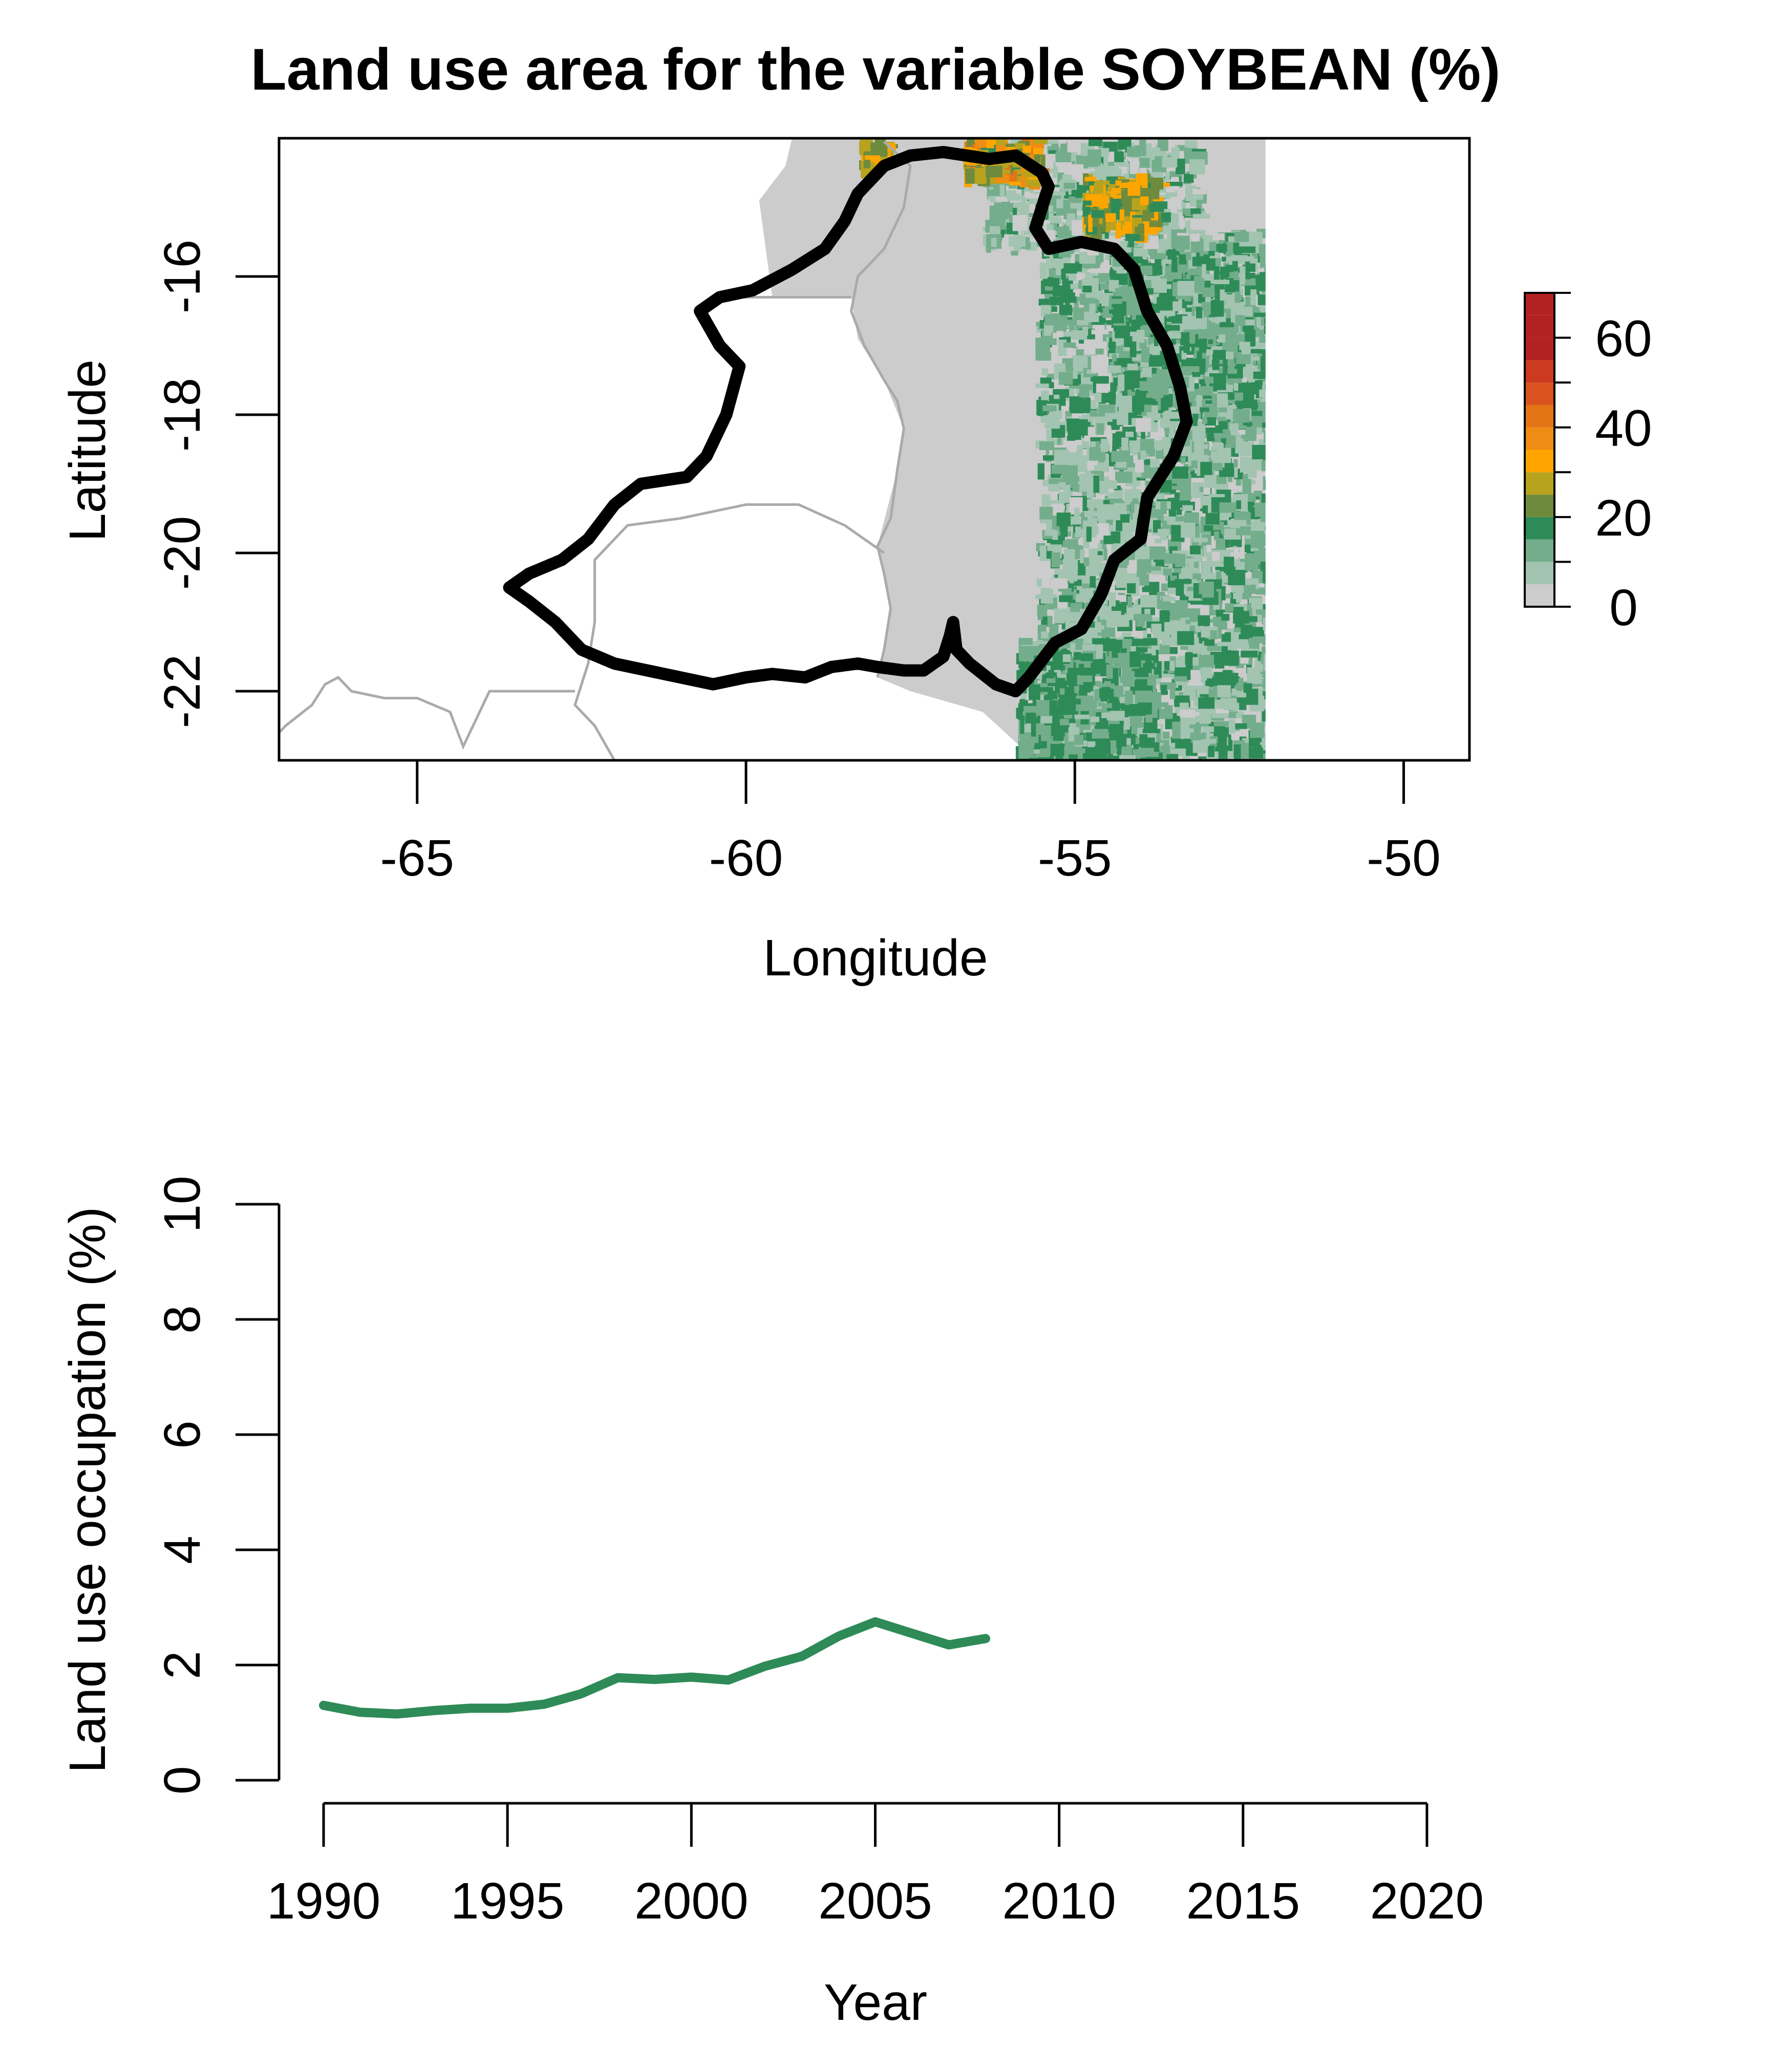 The width and height of the screenshot is (1792, 2048). Describe the element at coordinates (217, 1485) in the screenshot. I see `line-y-axis: 0 2 4 6 8 10` at that location.